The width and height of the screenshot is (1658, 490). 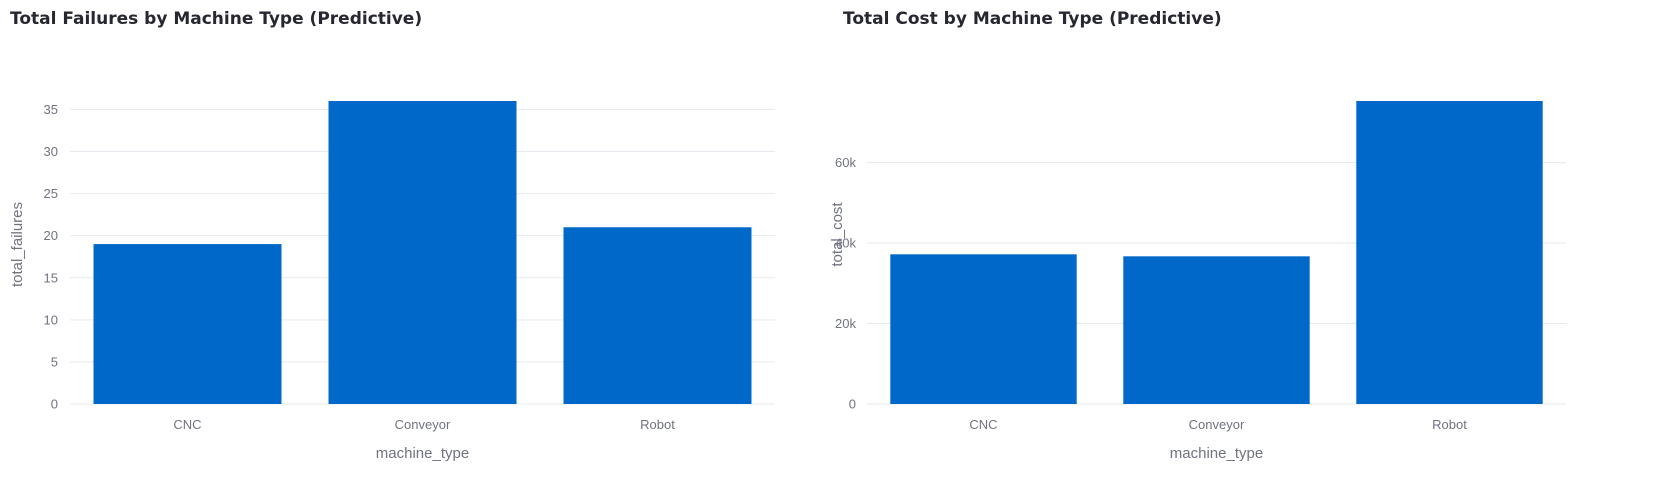 I want to click on y-tick-label: 10, so click(x=51, y=319).